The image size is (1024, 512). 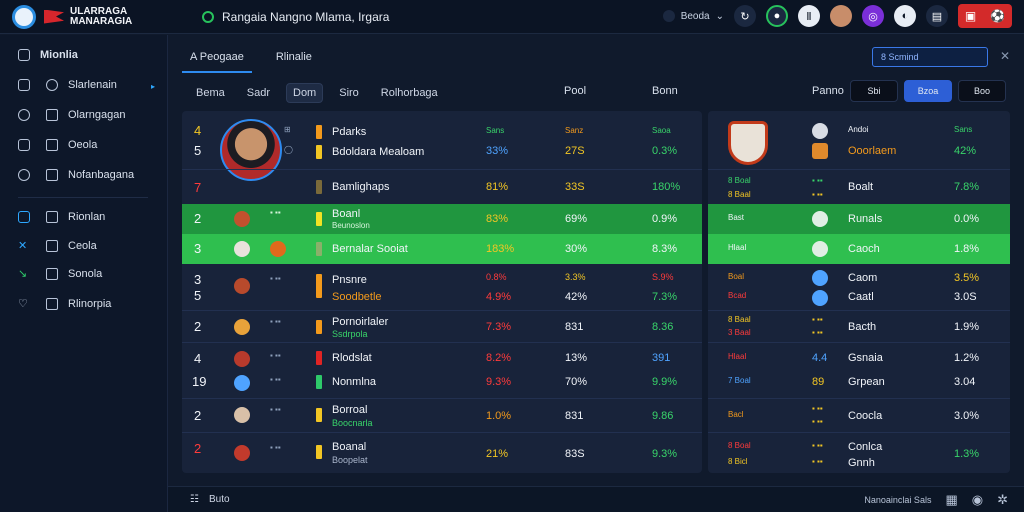 What do you see at coordinates (352, 423) in the screenshot?
I see `player-team: Boocnarla` at bounding box center [352, 423].